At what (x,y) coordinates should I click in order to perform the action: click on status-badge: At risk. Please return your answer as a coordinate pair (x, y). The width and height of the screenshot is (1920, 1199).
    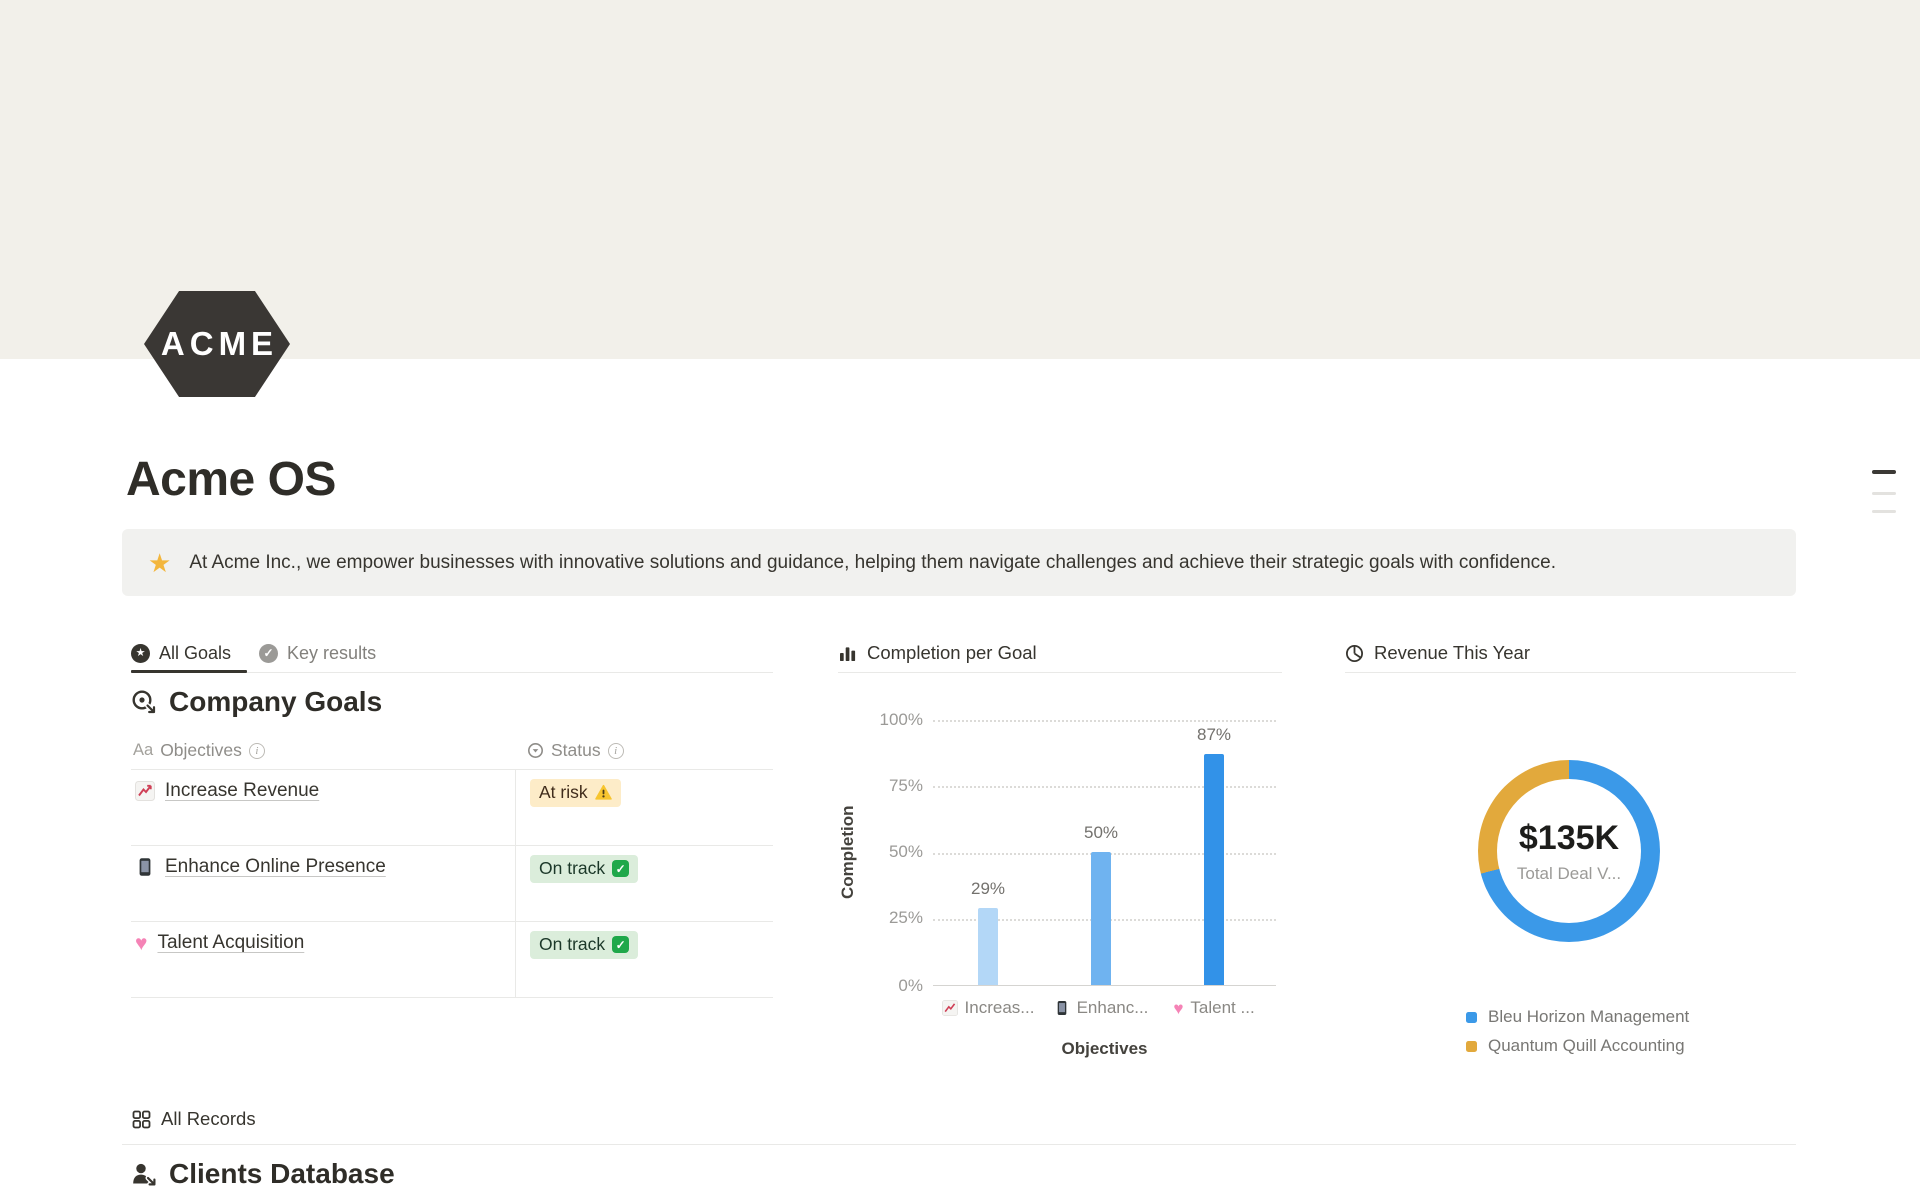
    Looking at the image, I should click on (575, 793).